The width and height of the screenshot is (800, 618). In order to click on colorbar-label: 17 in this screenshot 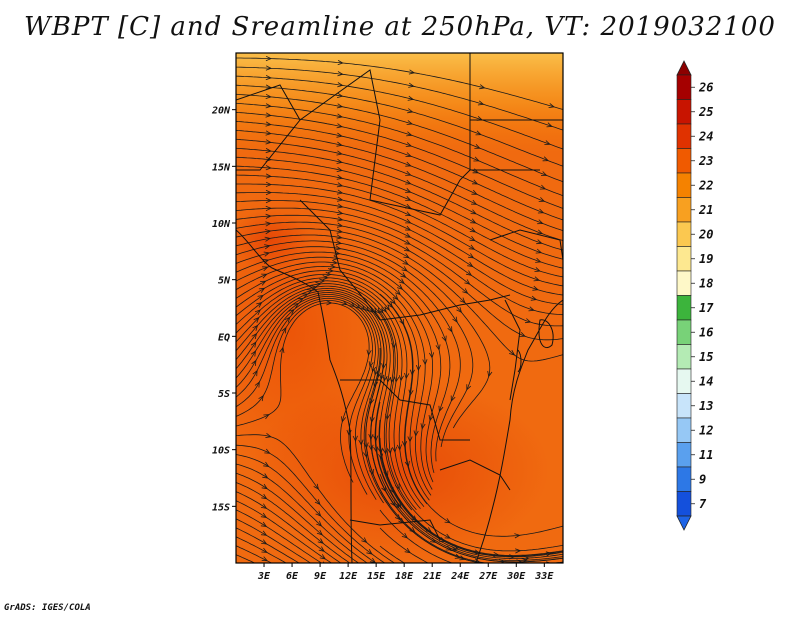, I will do `click(706, 308)`.